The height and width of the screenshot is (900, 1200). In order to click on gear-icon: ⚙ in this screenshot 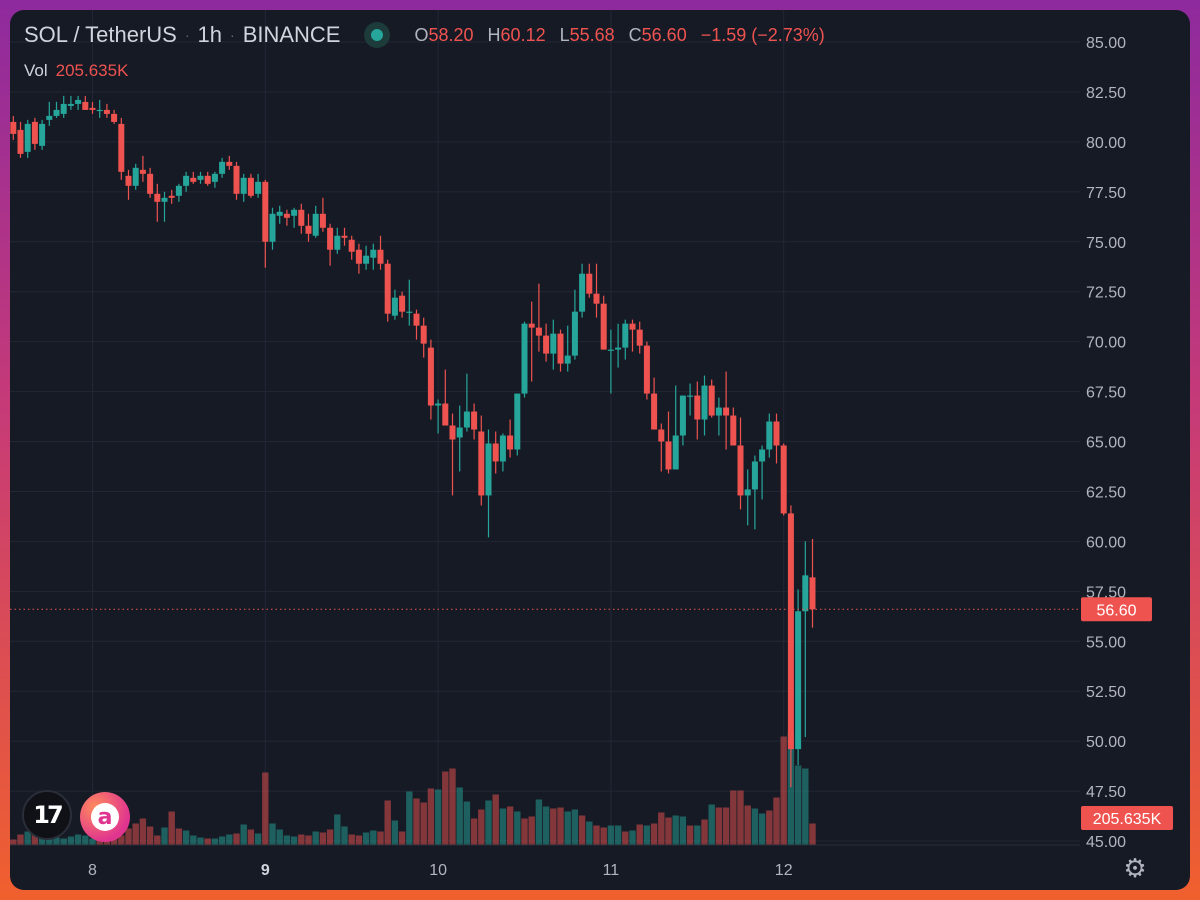, I will do `click(1135, 869)`.